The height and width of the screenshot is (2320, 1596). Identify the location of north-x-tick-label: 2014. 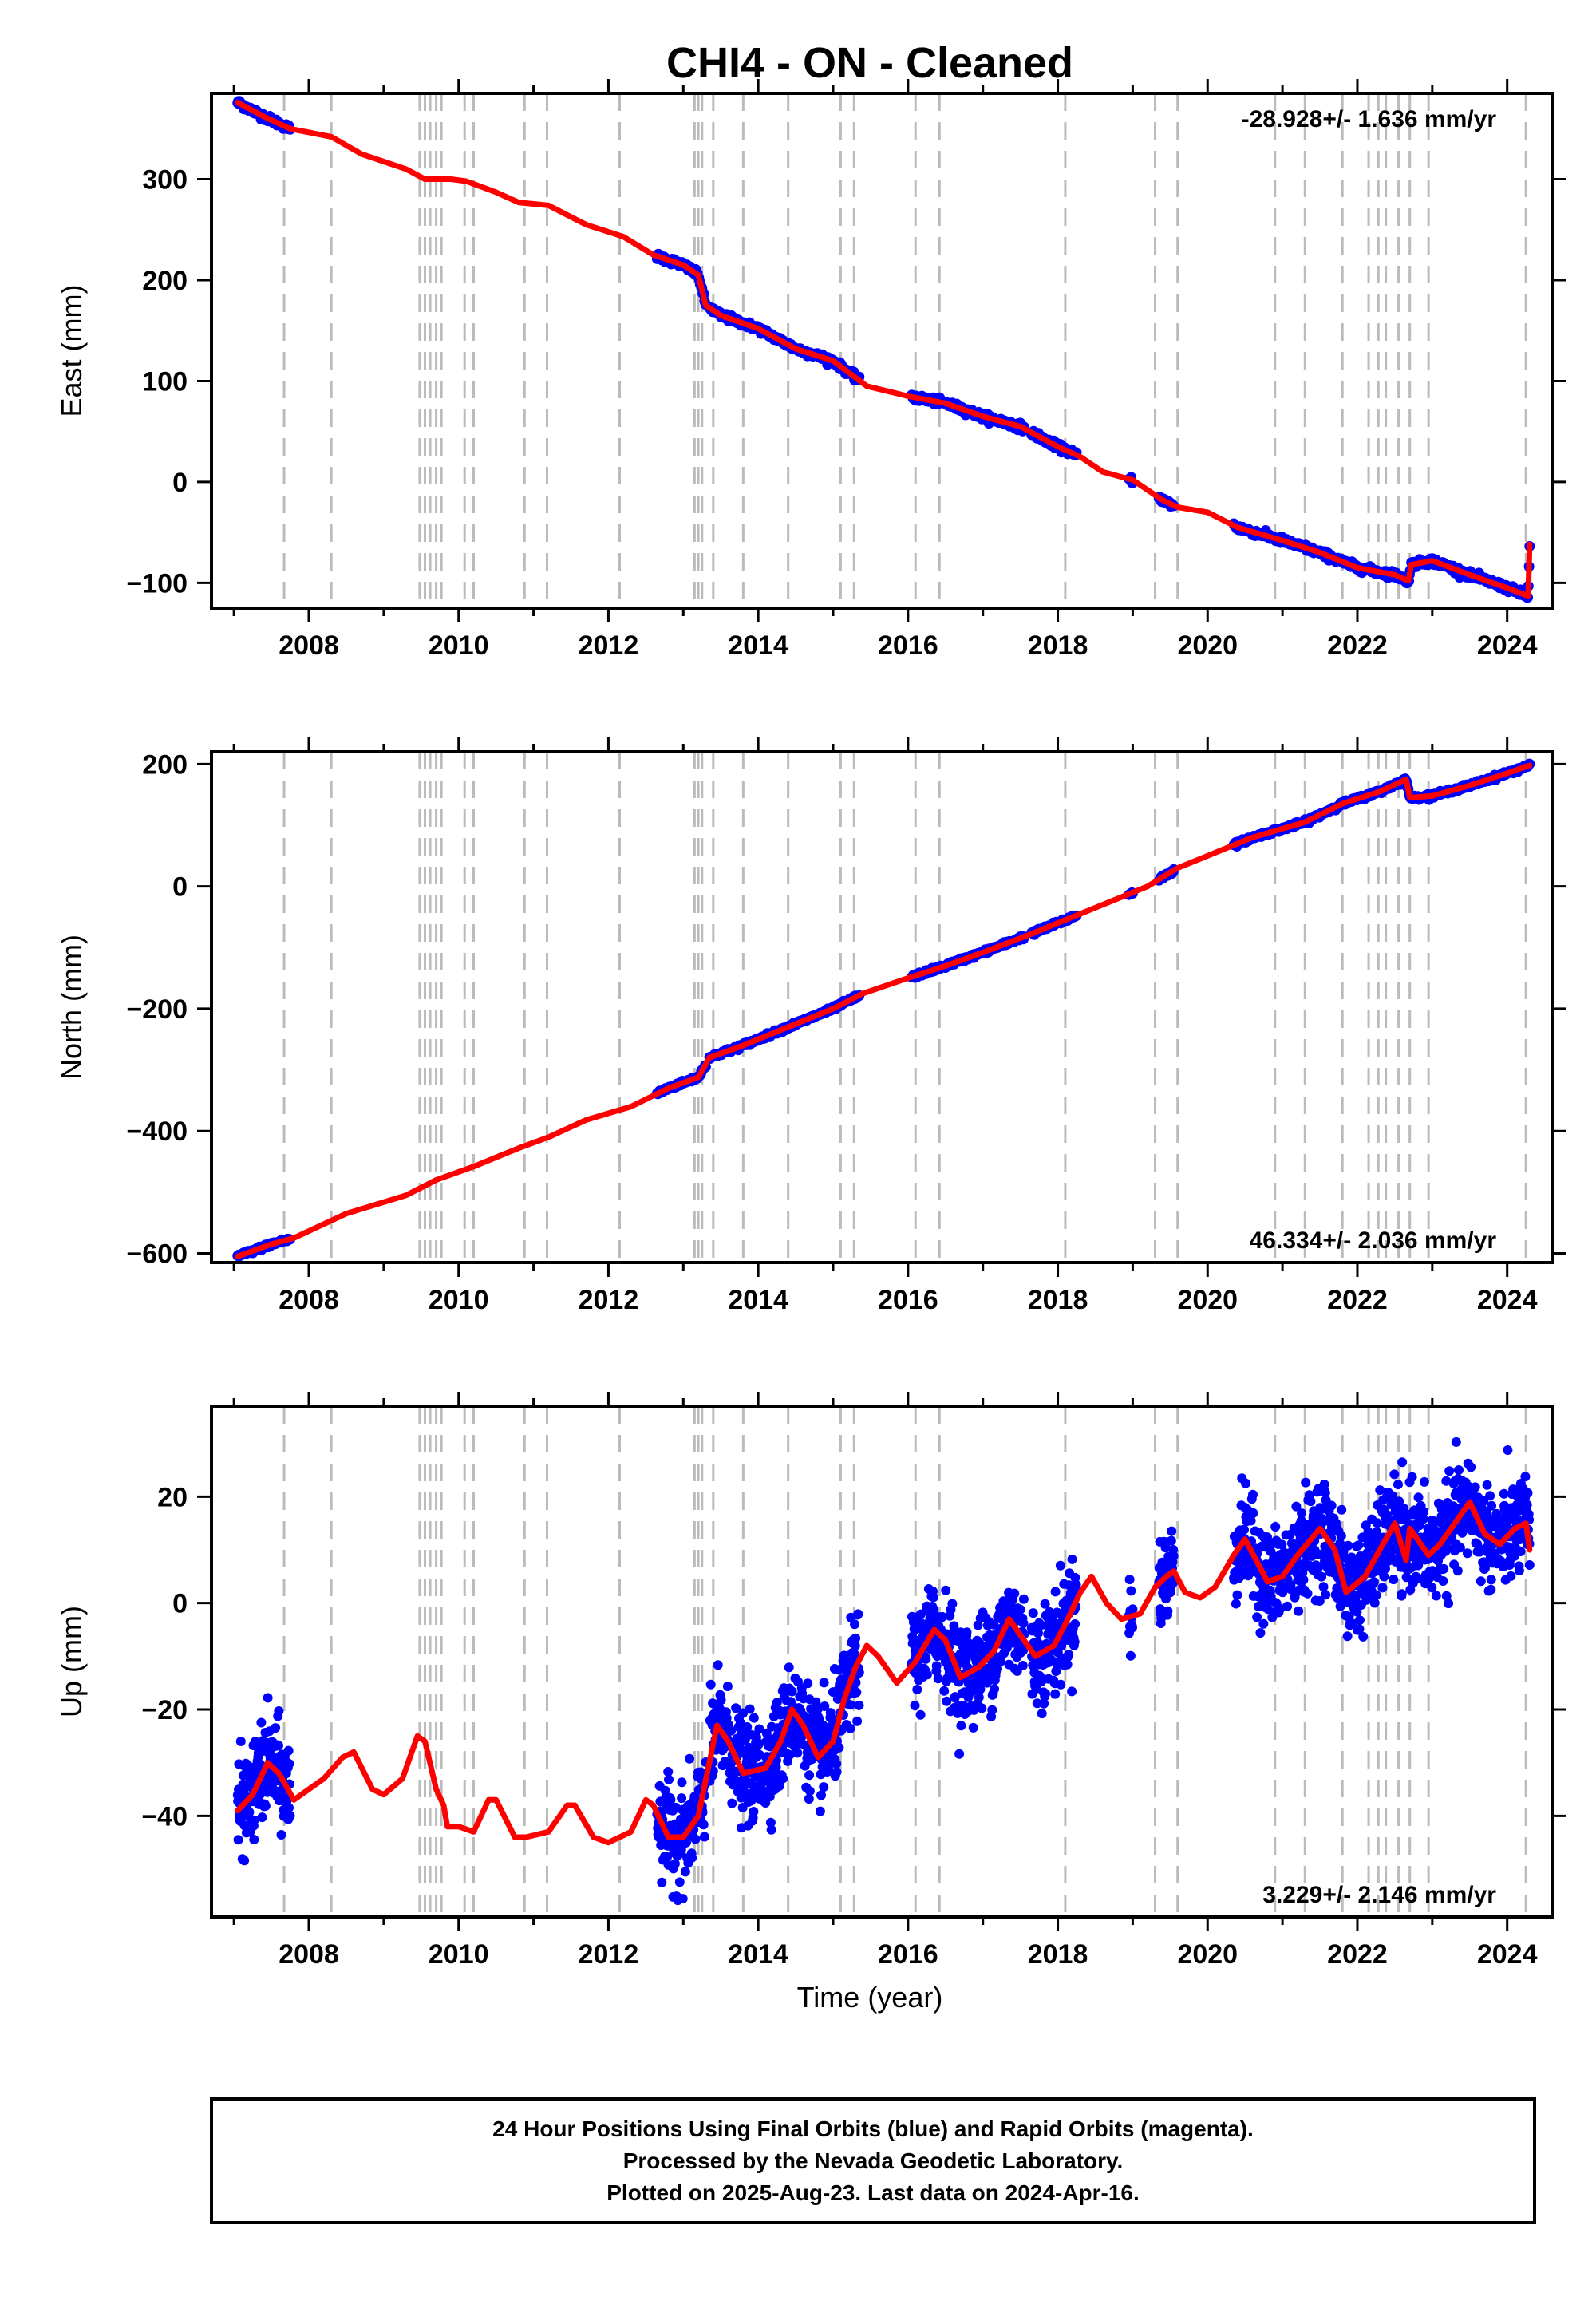
(758, 1300).